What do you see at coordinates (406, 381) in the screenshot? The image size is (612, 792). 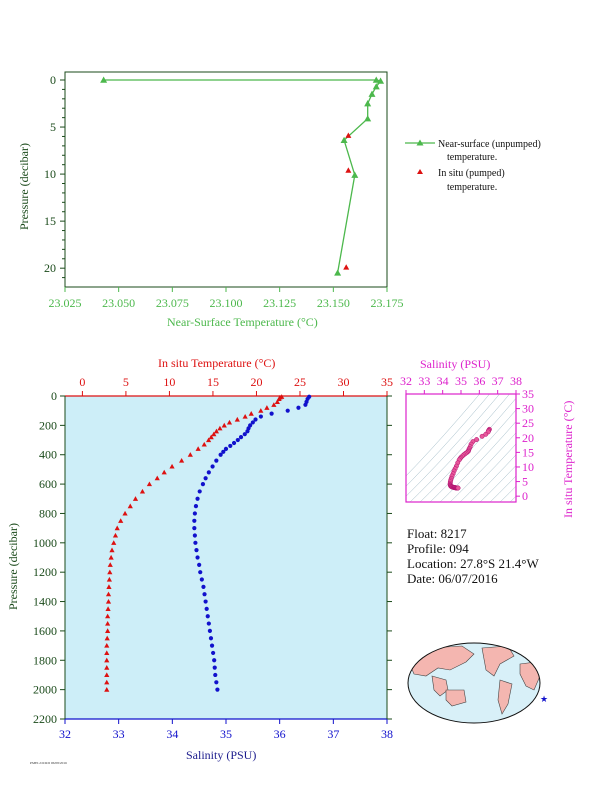 I see `ts-x-tick-label: 32` at bounding box center [406, 381].